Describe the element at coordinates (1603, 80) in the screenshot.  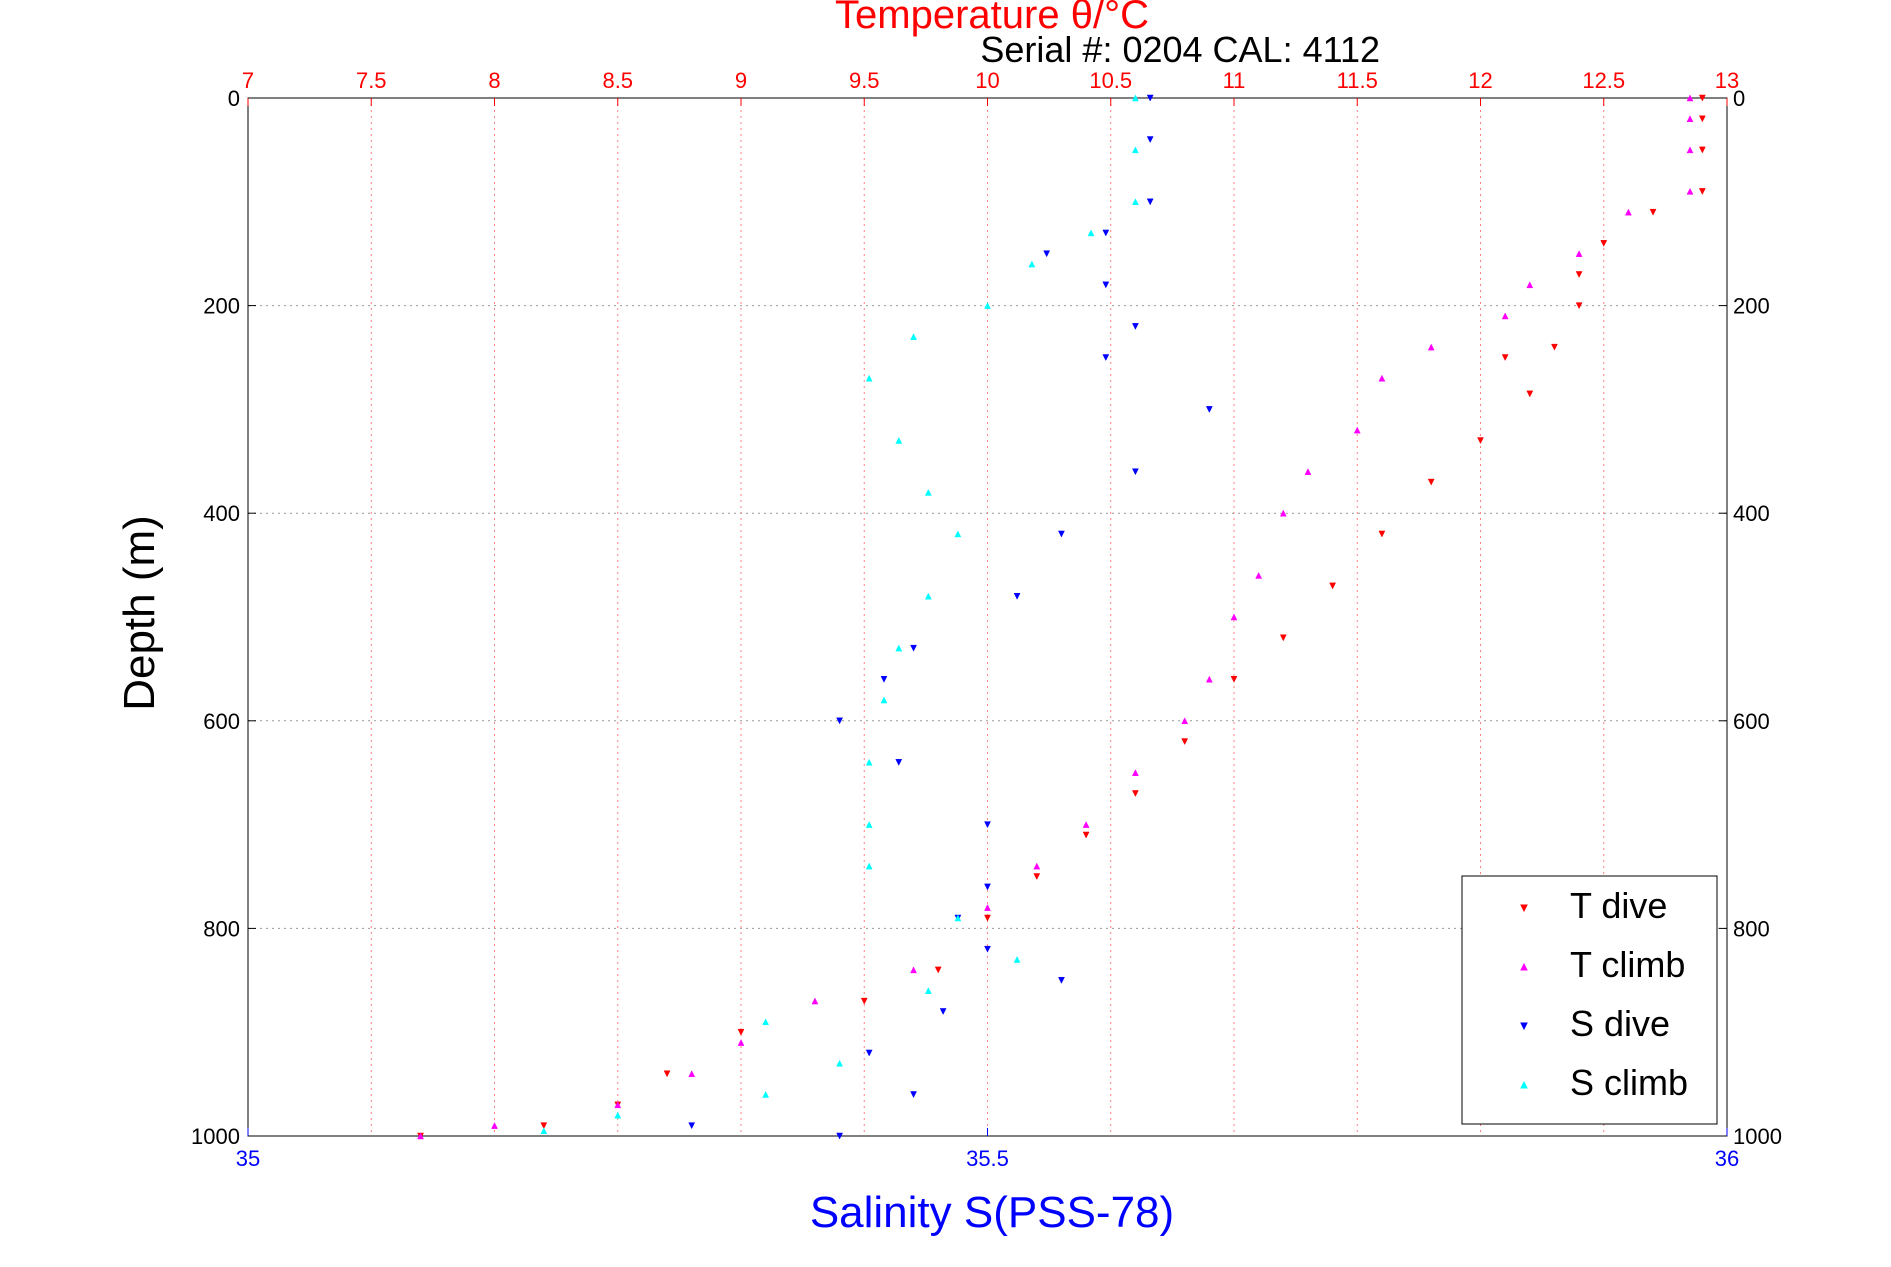
I see `tick-label-temperature: 12.5` at that location.